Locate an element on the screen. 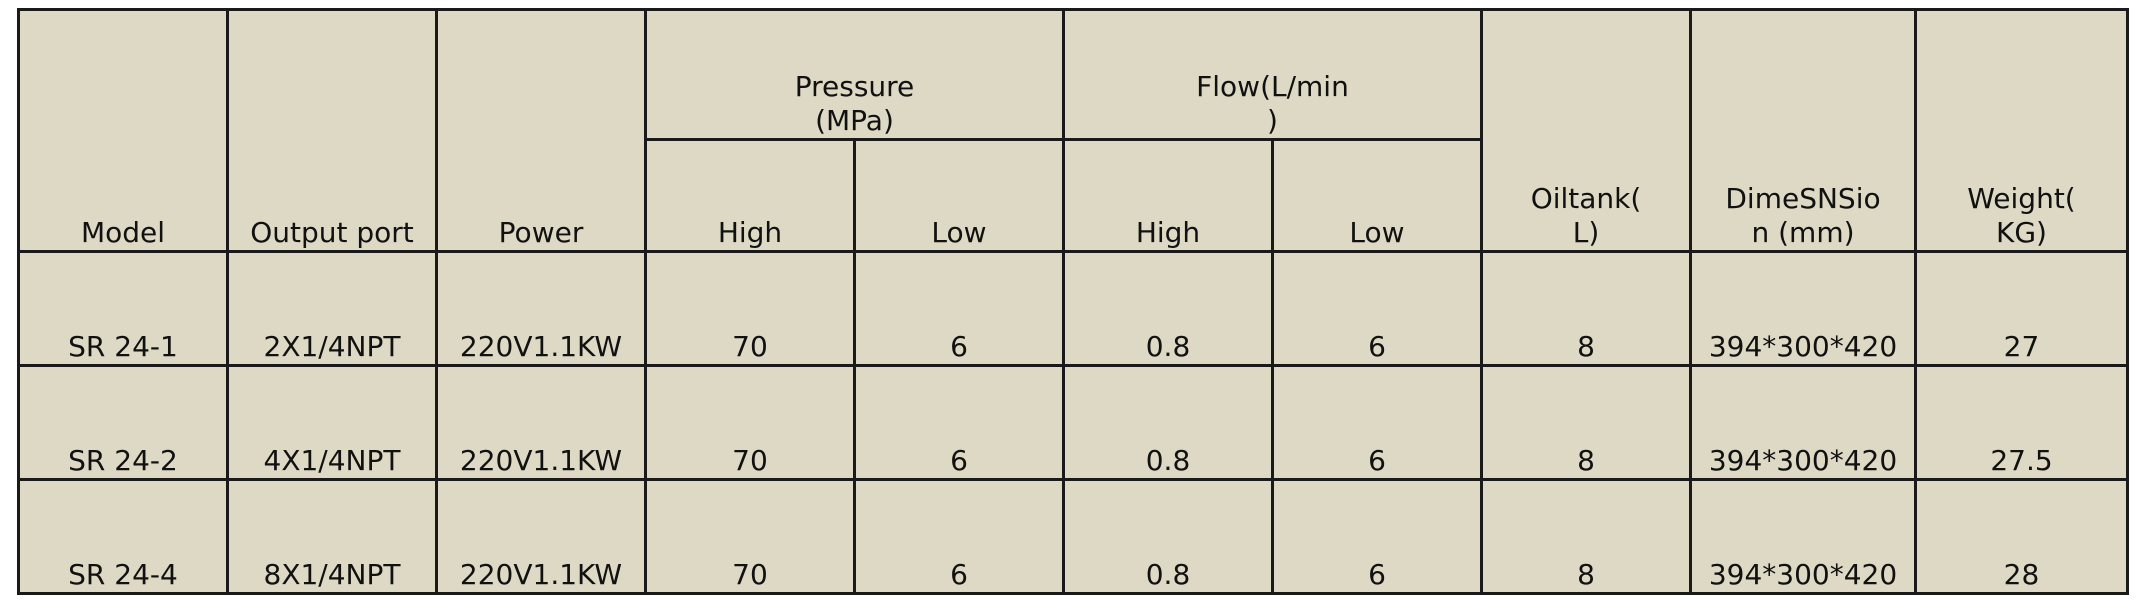 The image size is (2144, 612). header-flow: Flow(L/min ) is located at coordinates (1272, 74).